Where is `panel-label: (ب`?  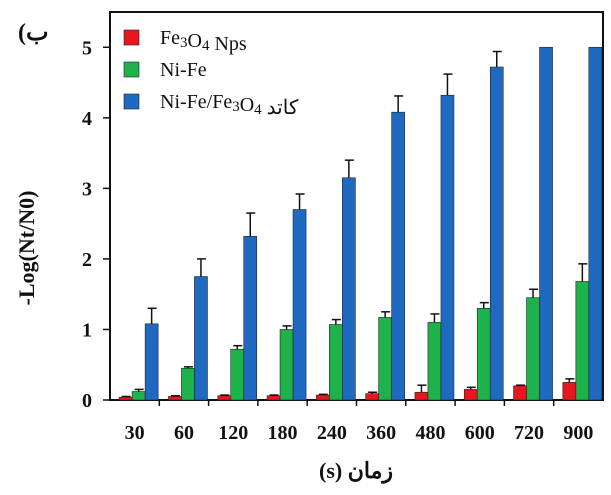
panel-label: (ب is located at coordinates (33, 33).